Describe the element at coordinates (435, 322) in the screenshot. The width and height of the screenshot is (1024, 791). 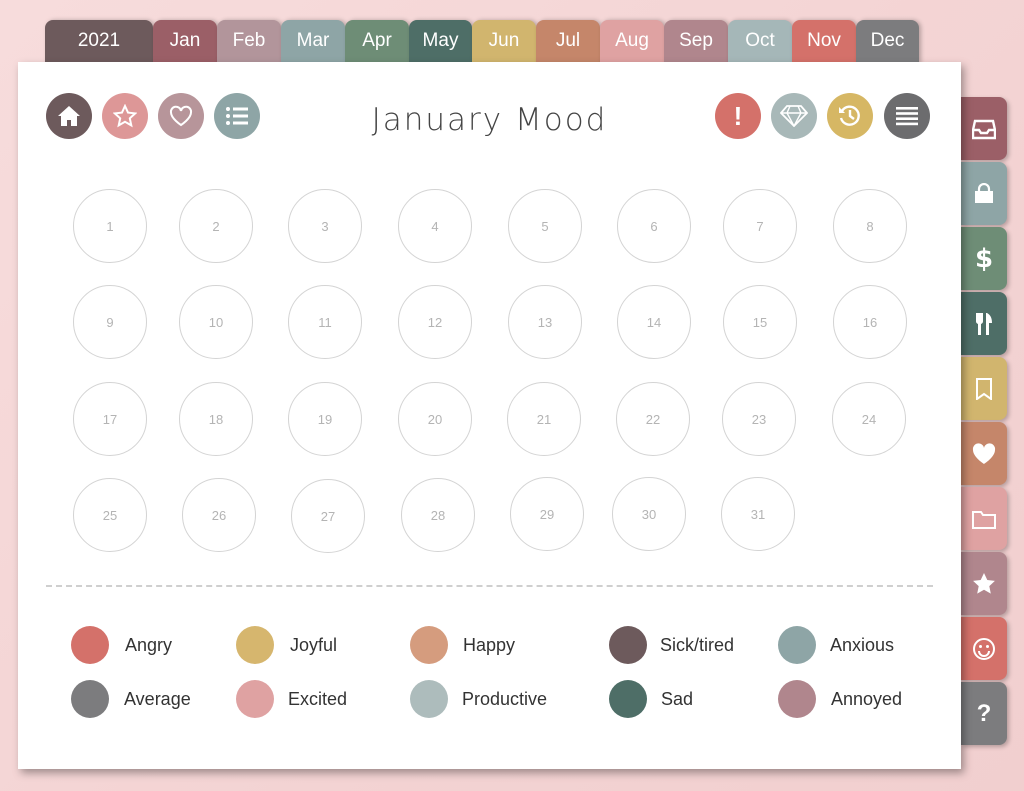
I see `day-12: 12` at that location.